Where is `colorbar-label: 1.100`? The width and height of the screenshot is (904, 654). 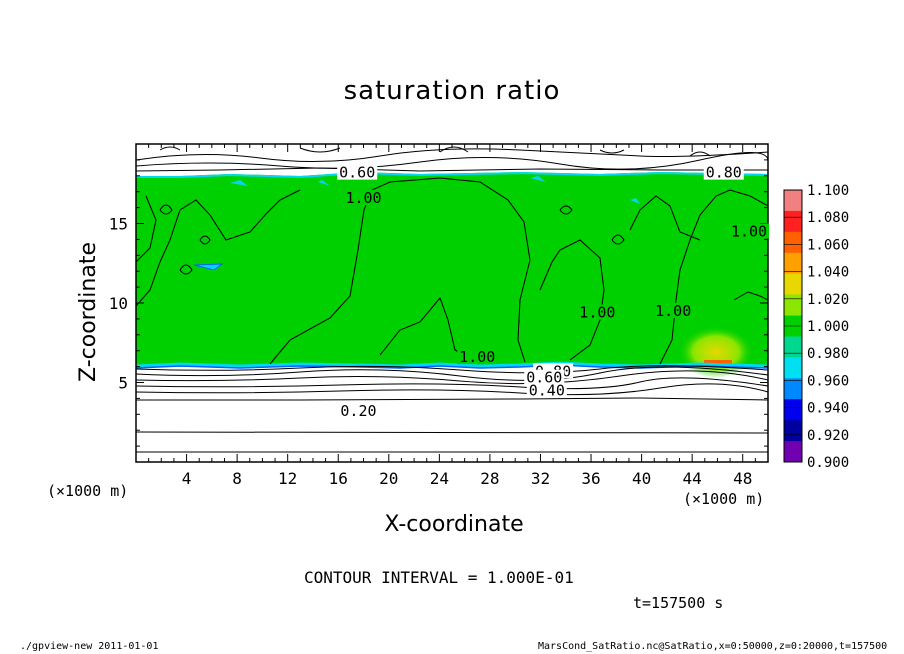
colorbar-label: 1.100 is located at coordinates (828, 191).